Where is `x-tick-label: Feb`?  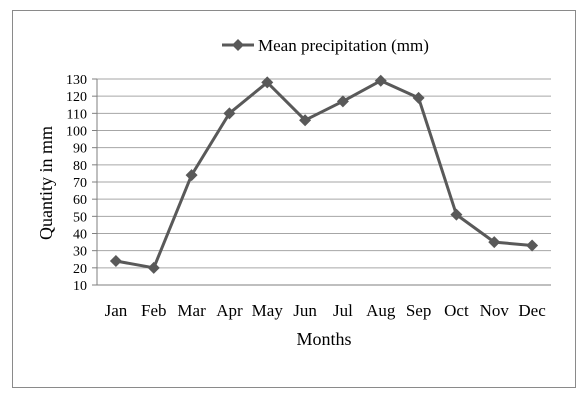
x-tick-label: Feb is located at coordinates (154, 310).